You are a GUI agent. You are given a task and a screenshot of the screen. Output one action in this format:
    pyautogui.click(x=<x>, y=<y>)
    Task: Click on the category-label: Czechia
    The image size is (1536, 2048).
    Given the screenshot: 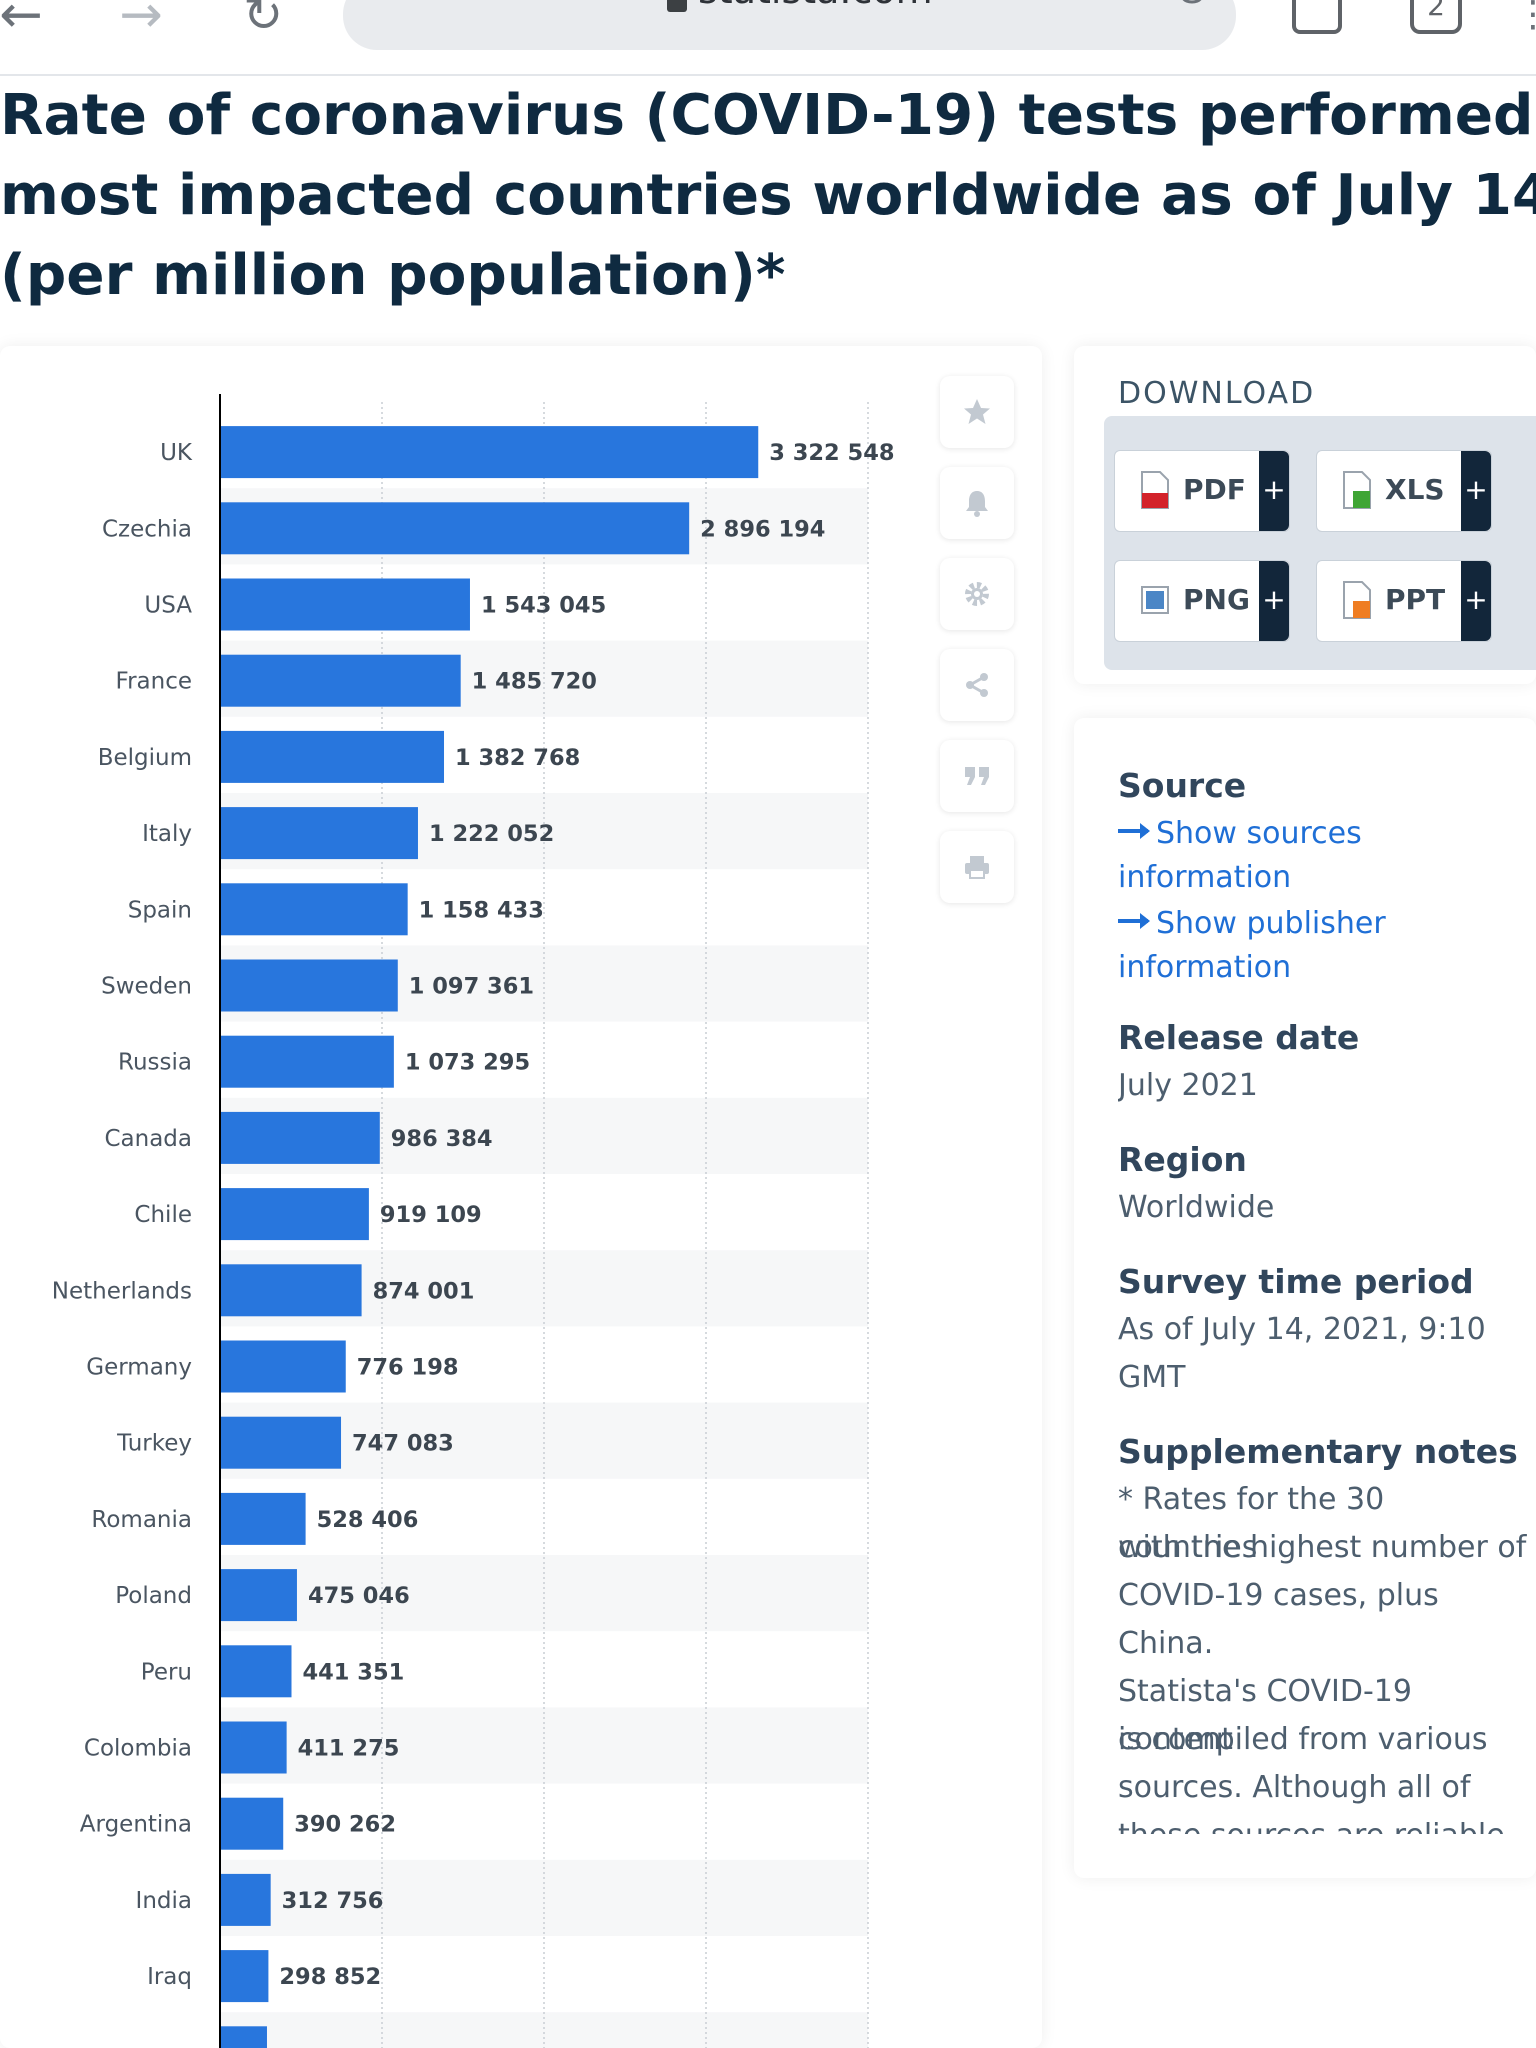 What is the action you would take?
    pyautogui.click(x=147, y=529)
    